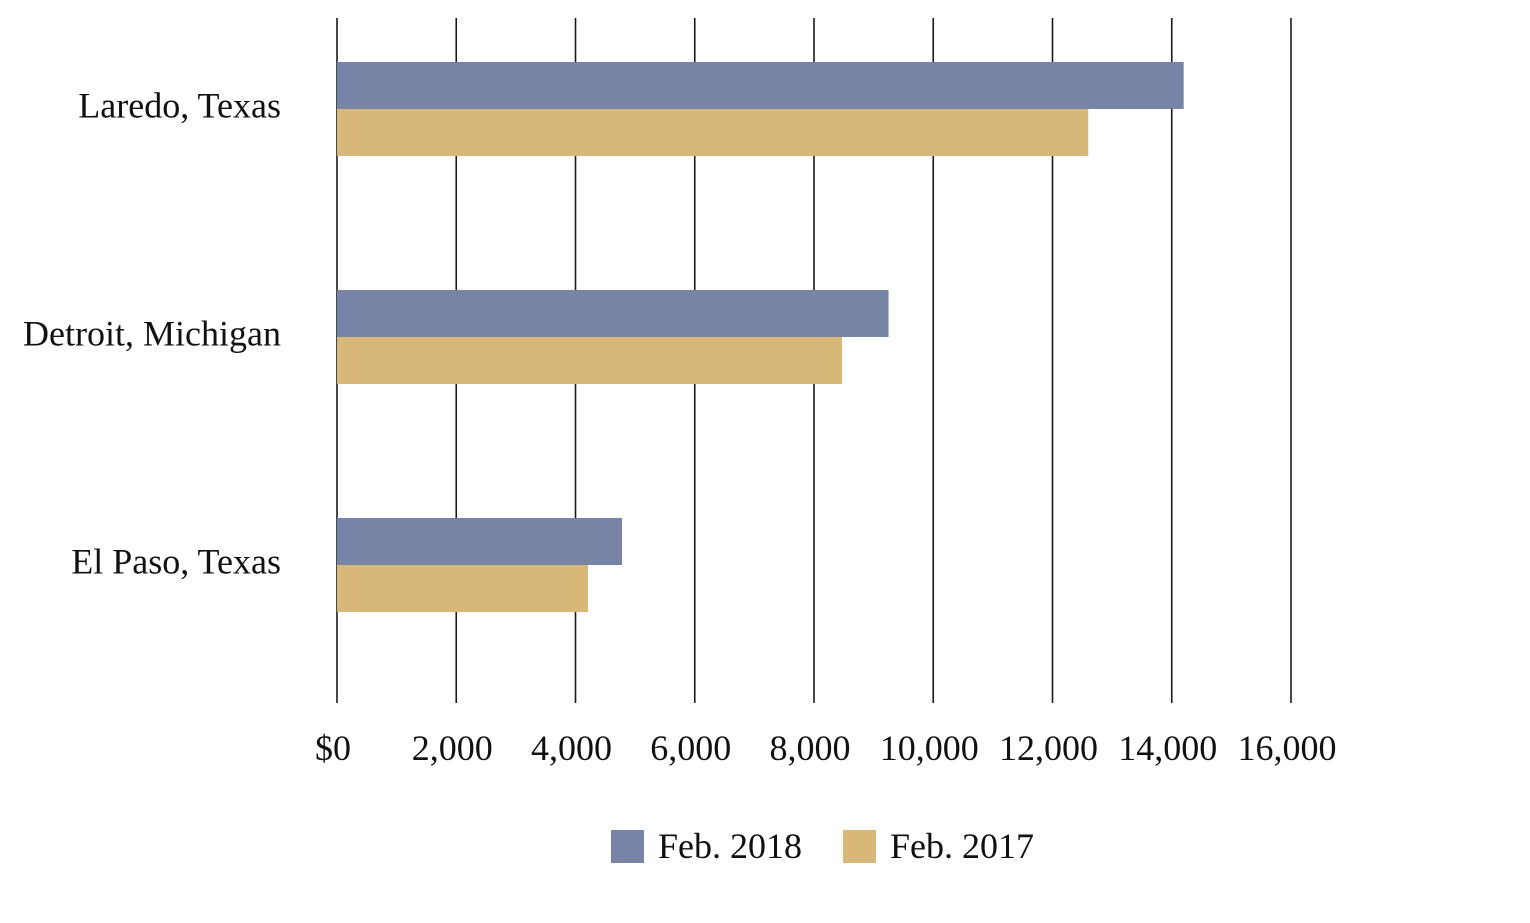 Image resolution: width=1530 pixels, height=923 pixels. I want to click on tick-label-1: 2,000, so click(452, 748).